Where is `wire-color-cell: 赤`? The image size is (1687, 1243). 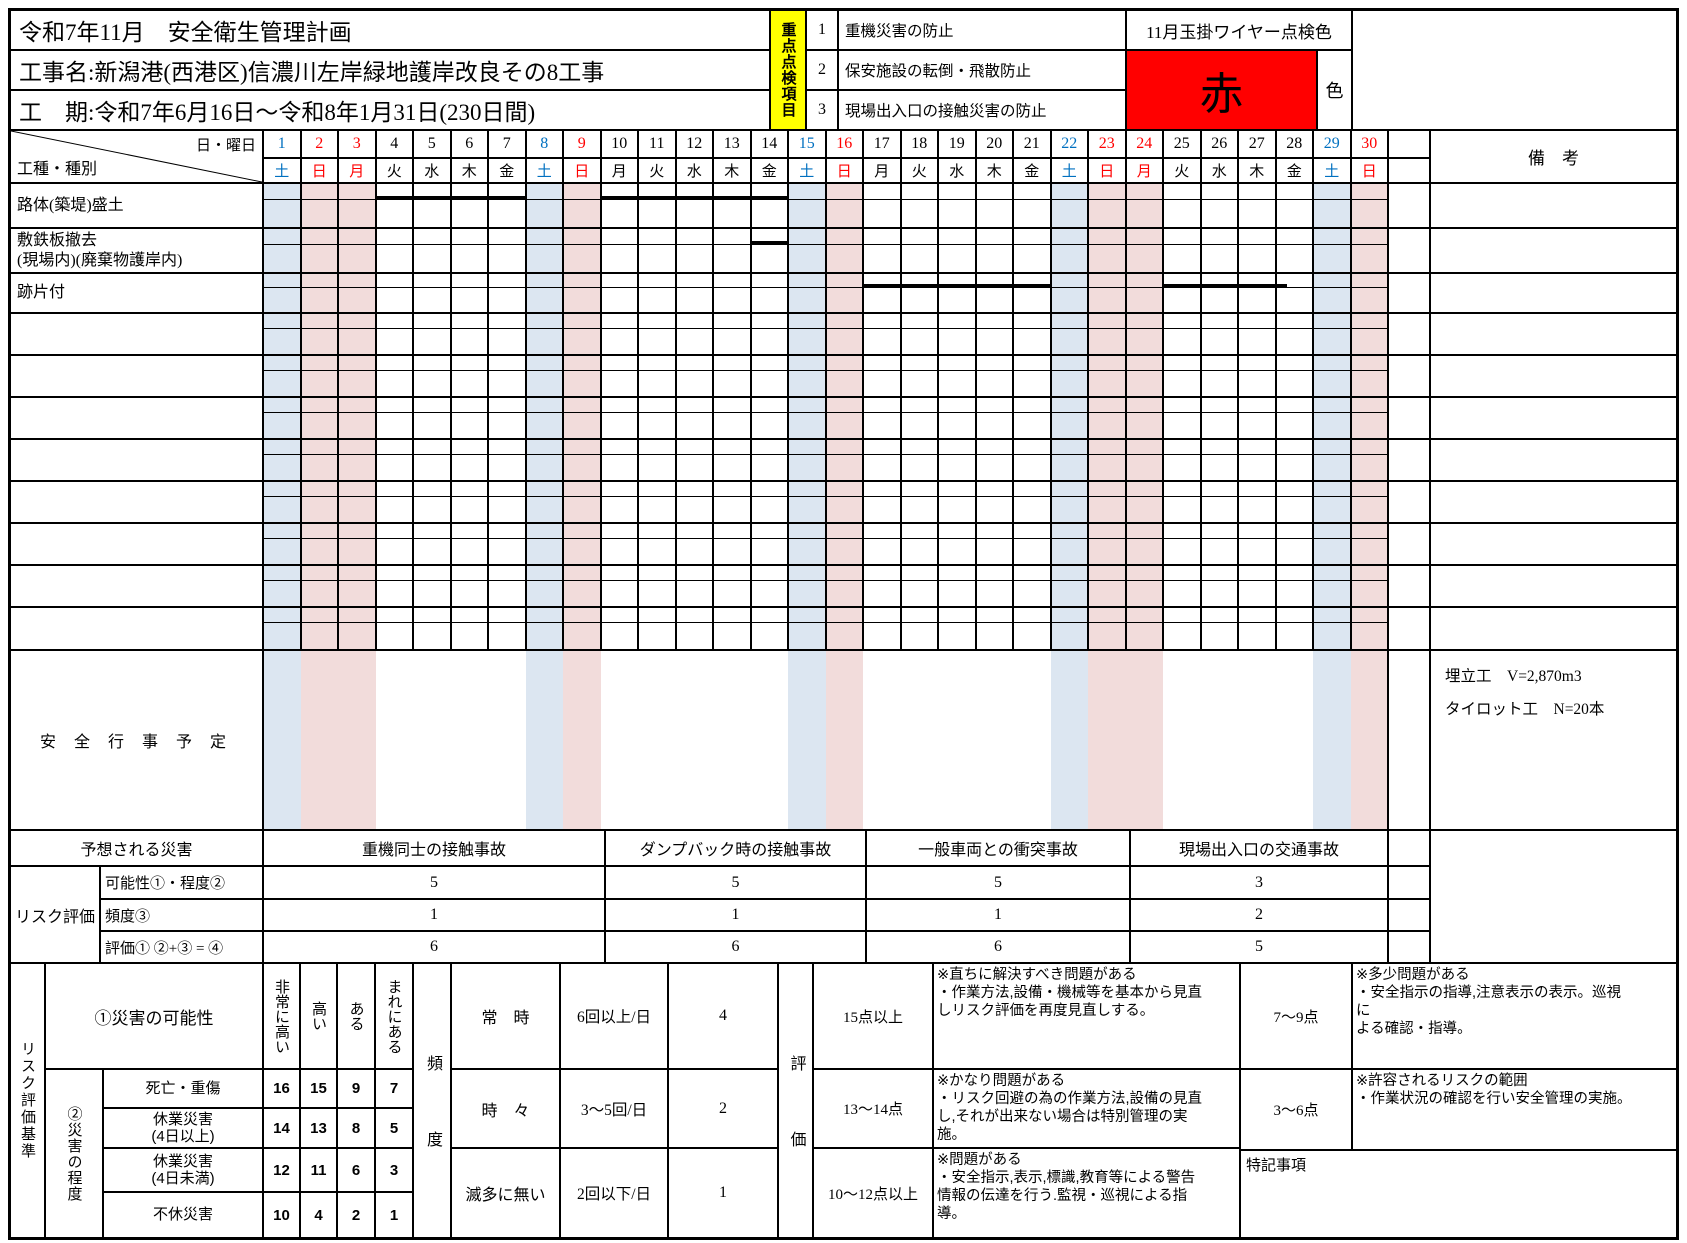
wire-color-cell: 赤 is located at coordinates (1221, 90).